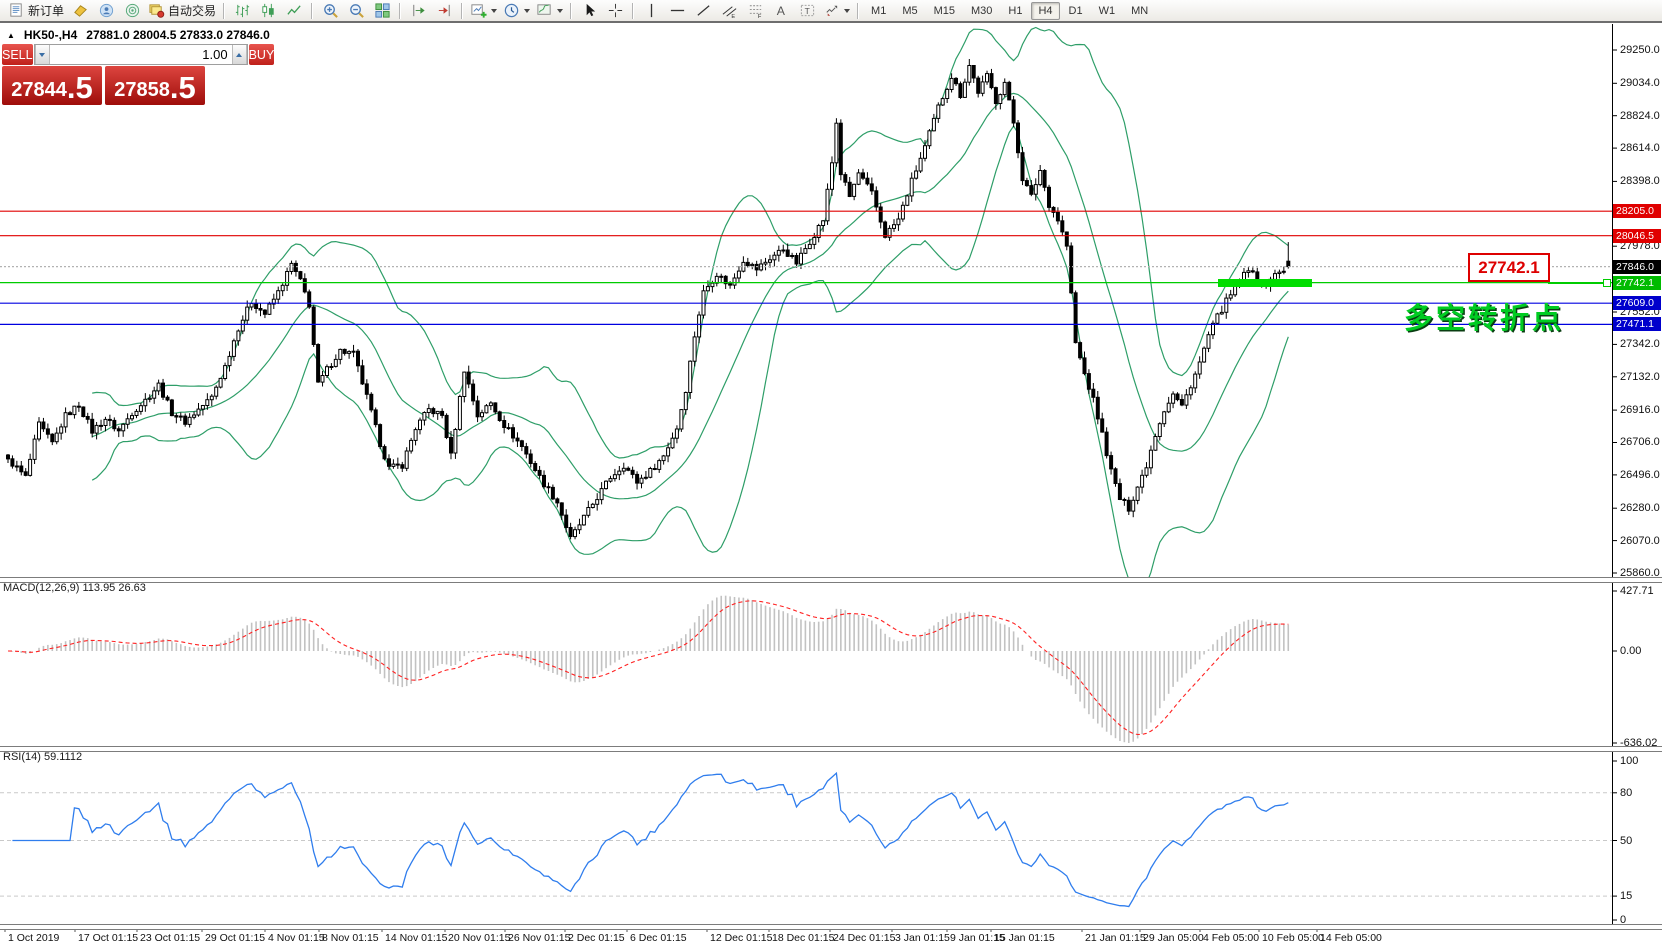 Image resolution: width=1662 pixels, height=947 pixels. I want to click on horizontal-line-icon, so click(677, 10).